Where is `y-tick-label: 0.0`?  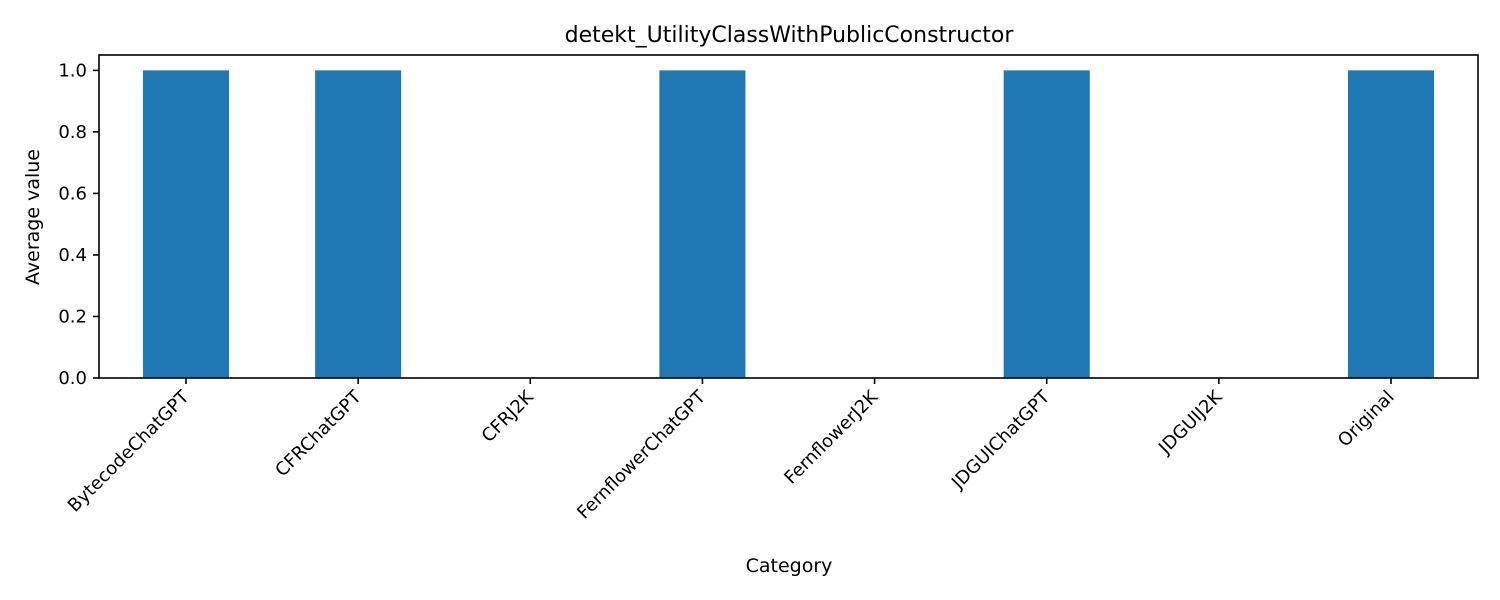 y-tick-label: 0.0 is located at coordinates (72, 378).